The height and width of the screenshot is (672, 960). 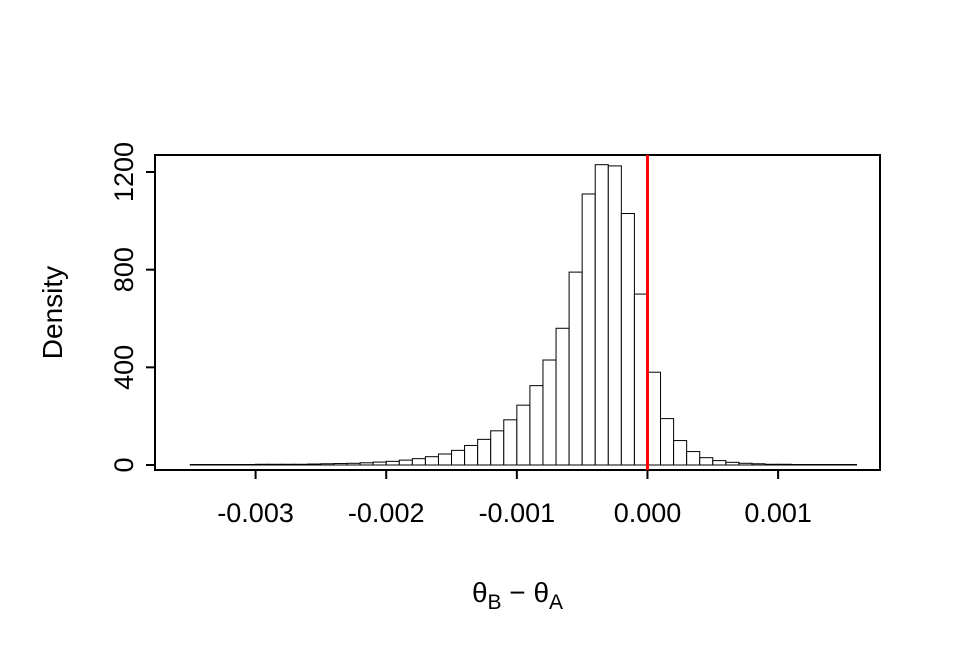 What do you see at coordinates (52, 312) in the screenshot?
I see `y-axis-title: Density` at bounding box center [52, 312].